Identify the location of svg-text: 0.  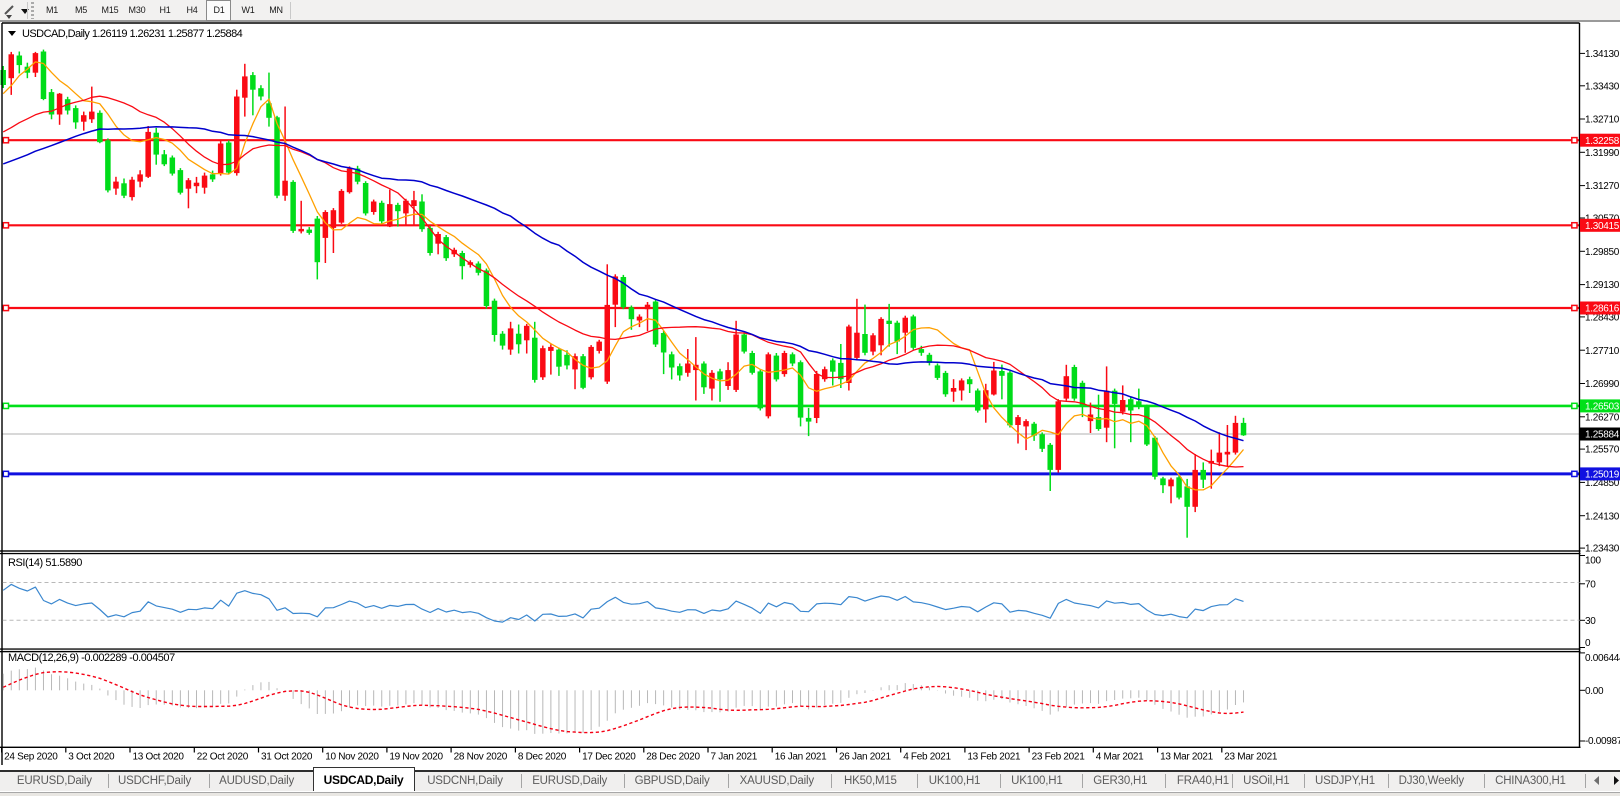
(1588, 643).